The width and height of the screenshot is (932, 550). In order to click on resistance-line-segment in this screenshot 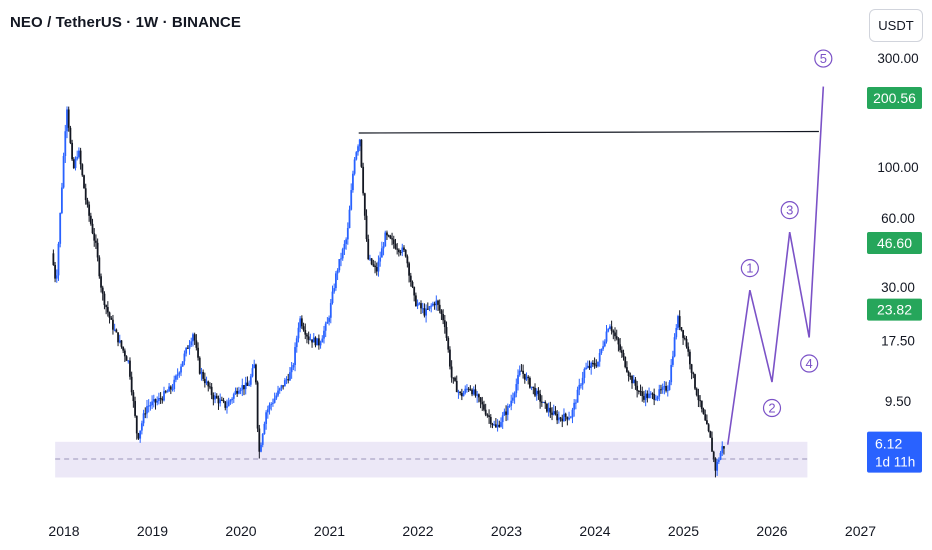, I will do `click(588, 132)`.